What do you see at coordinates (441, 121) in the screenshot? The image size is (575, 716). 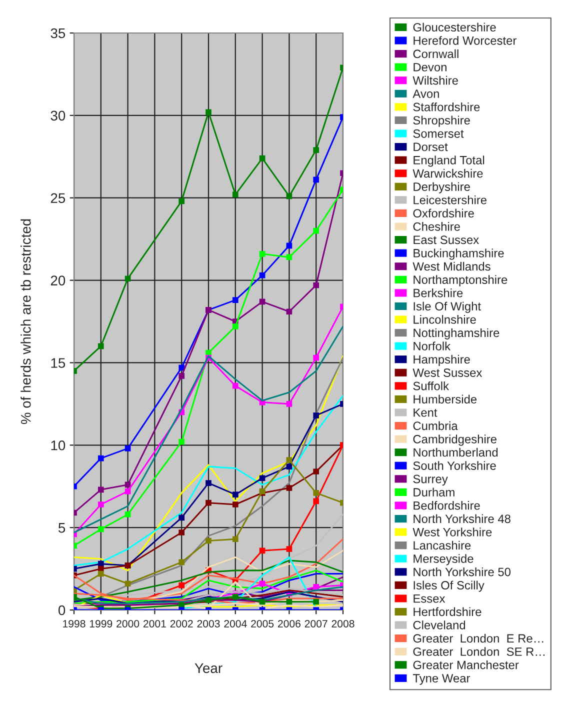 I see `legend-label: Shropshire` at bounding box center [441, 121].